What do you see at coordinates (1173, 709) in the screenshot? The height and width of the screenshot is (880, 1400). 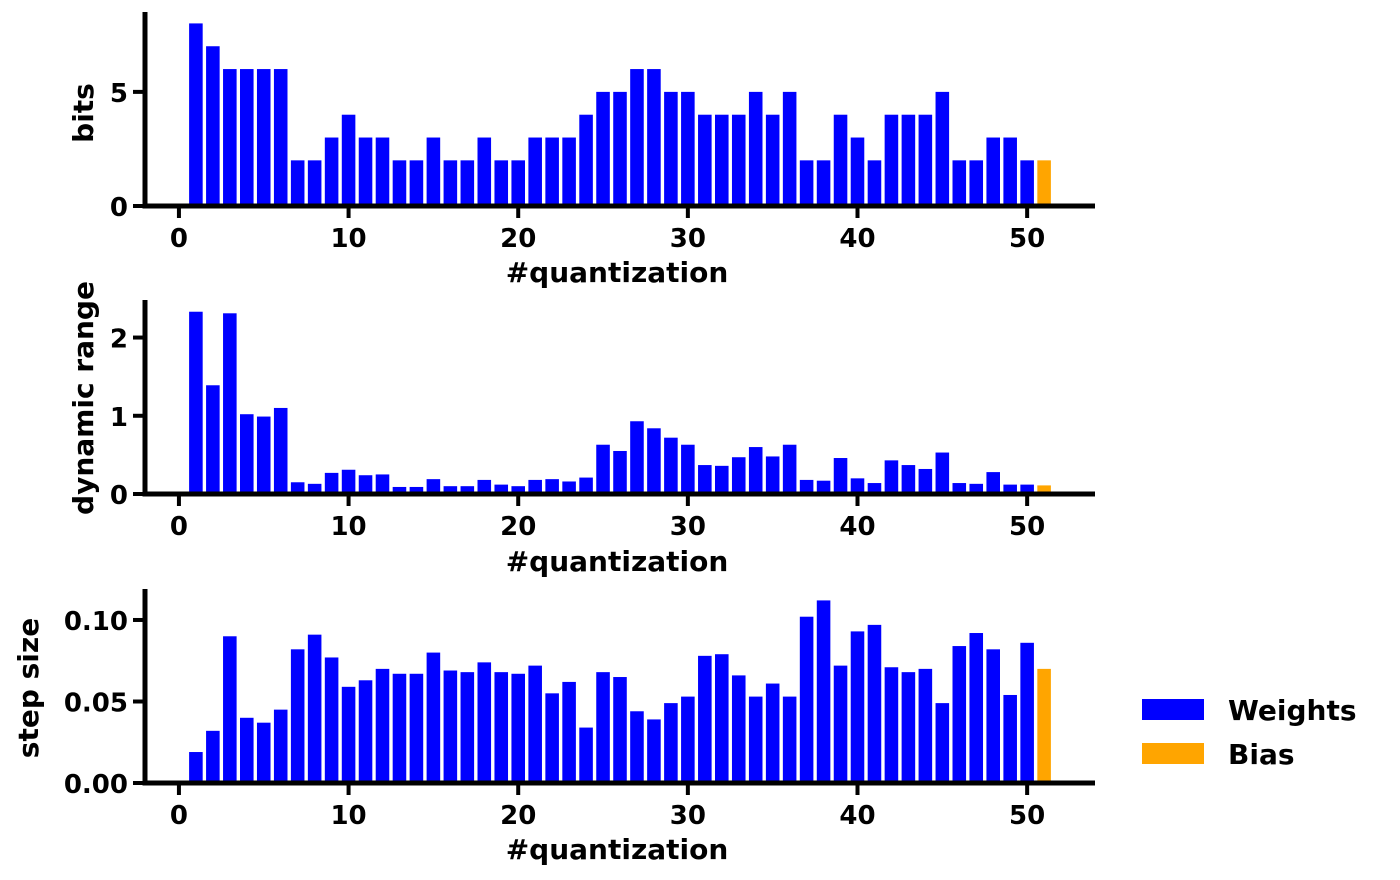 I see `legend-swatch-weights` at bounding box center [1173, 709].